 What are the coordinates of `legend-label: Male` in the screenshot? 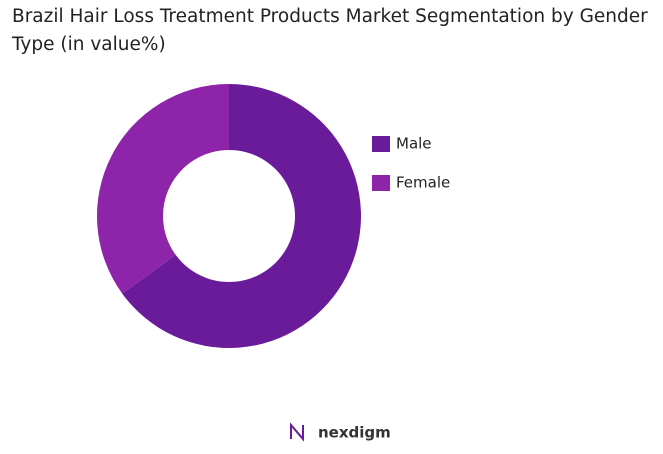 It's located at (414, 144).